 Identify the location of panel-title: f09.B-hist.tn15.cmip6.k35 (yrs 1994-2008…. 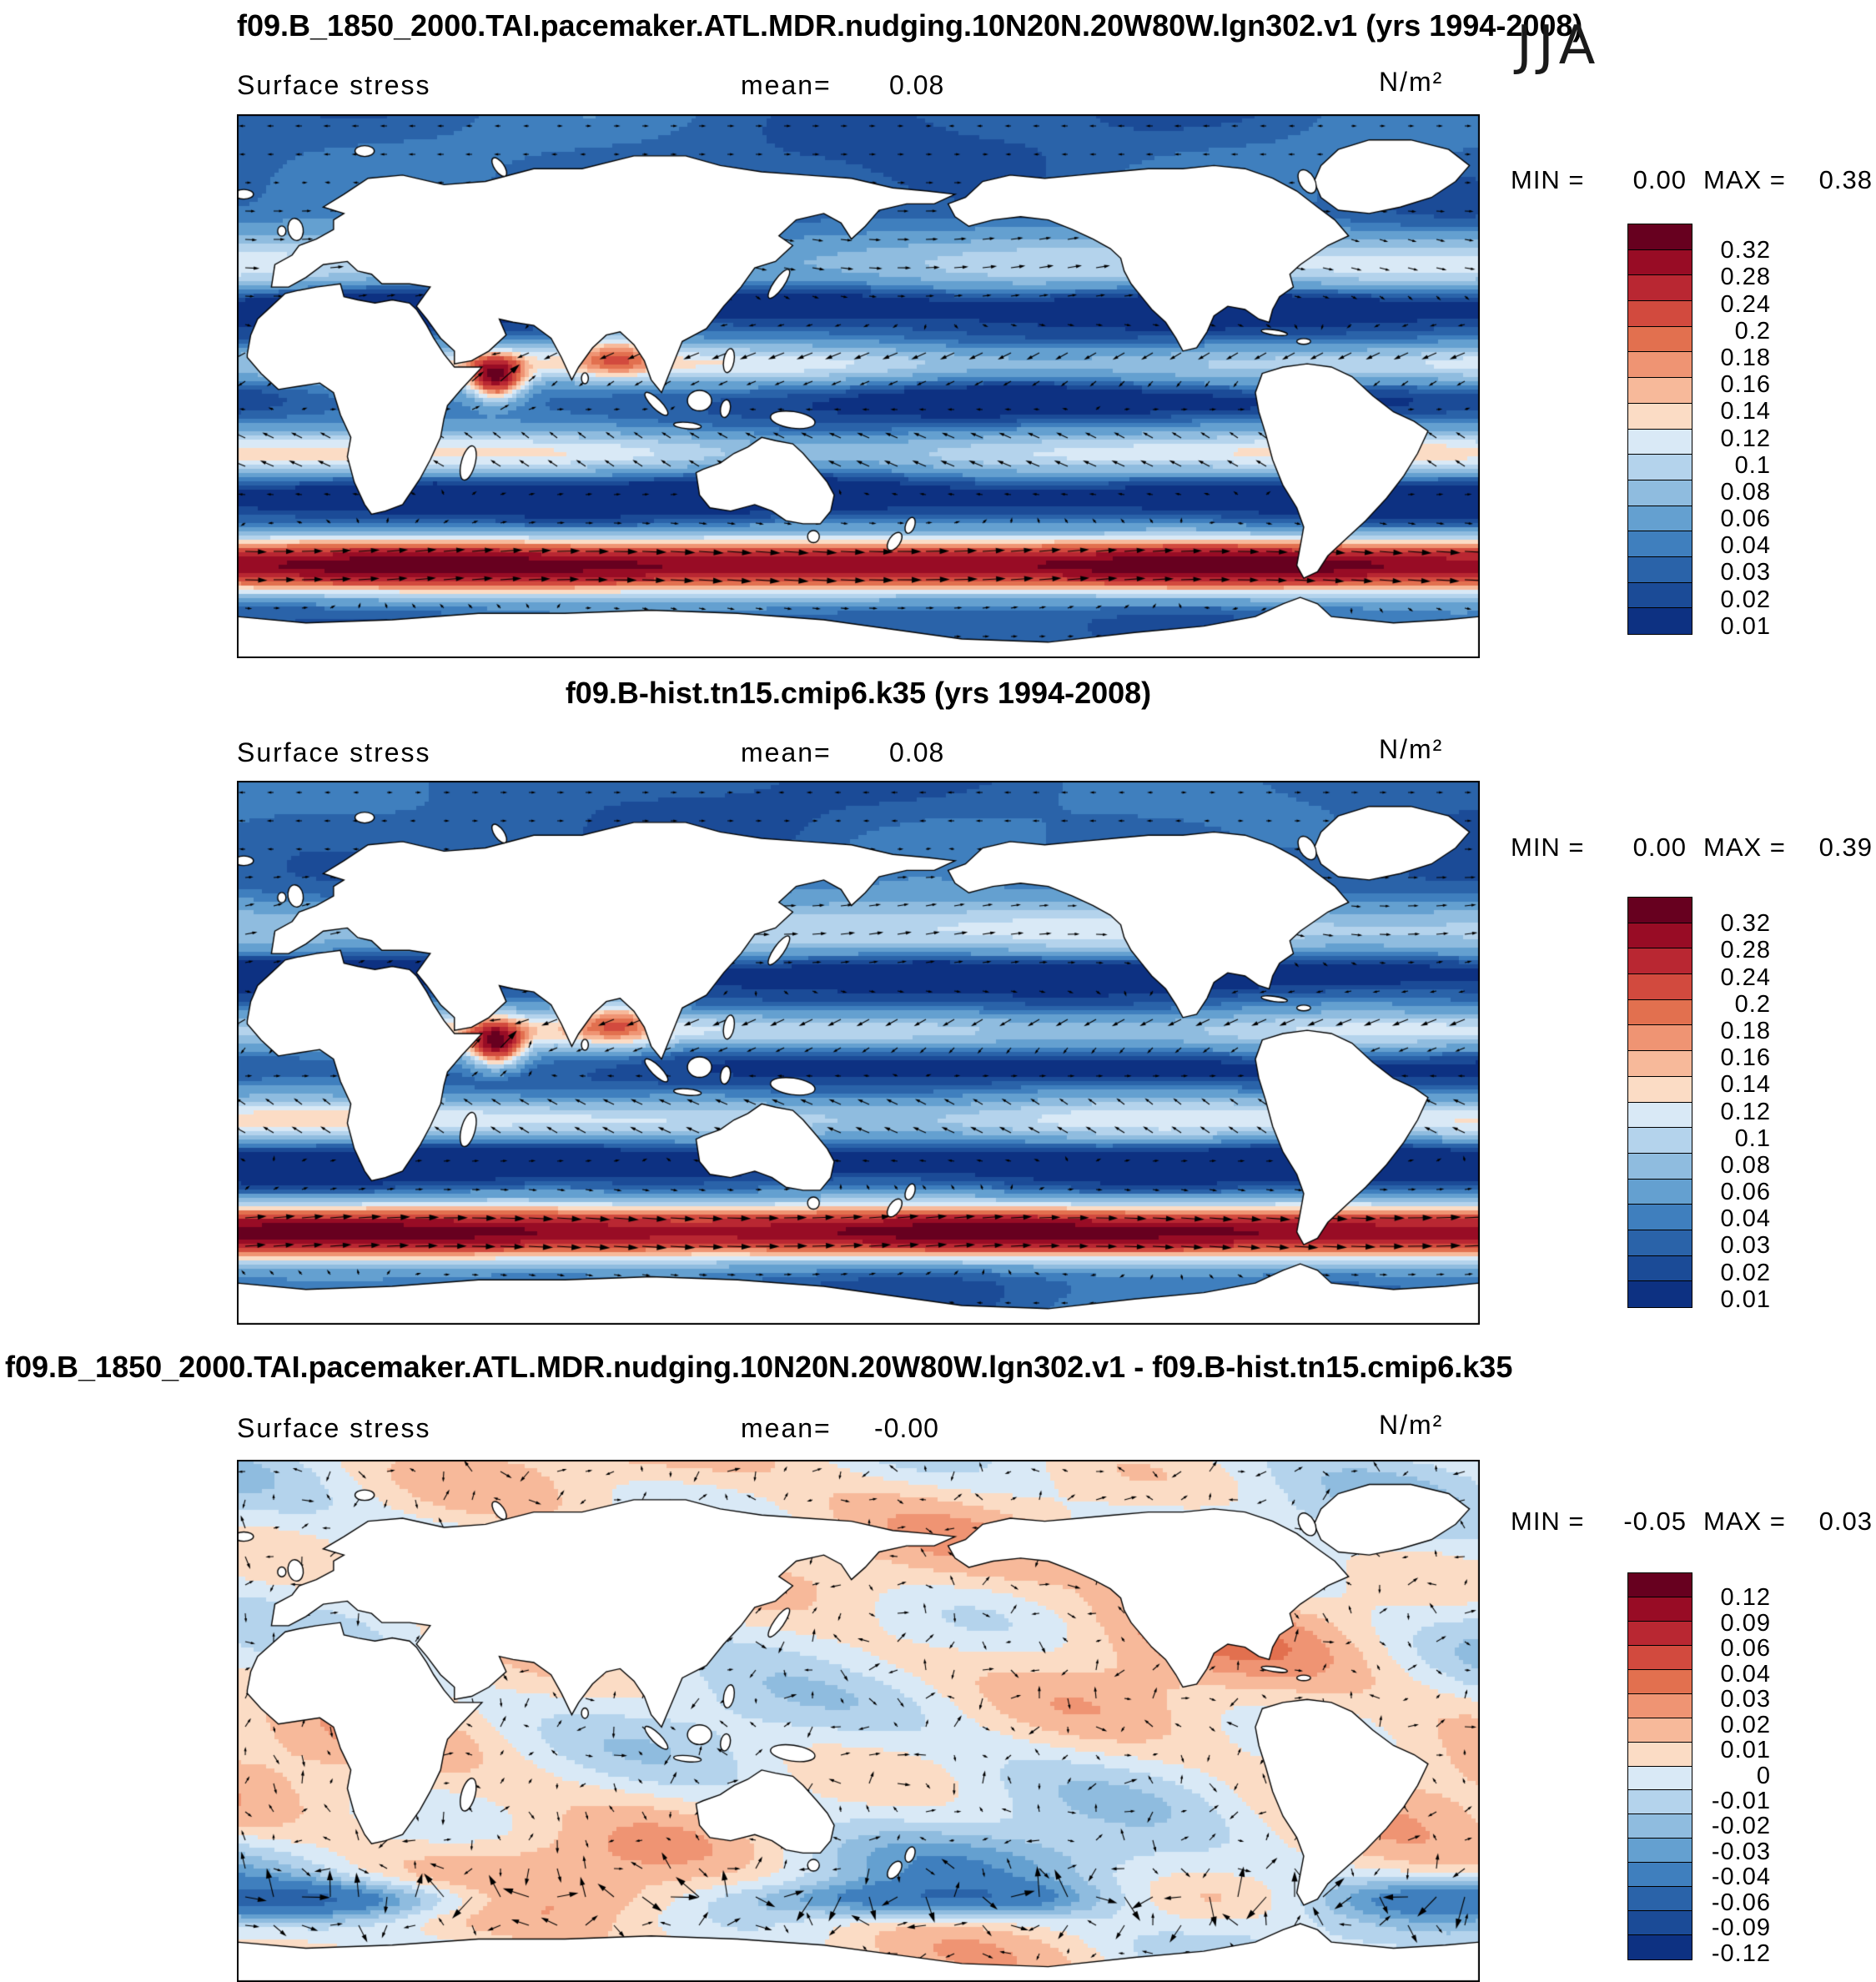
(859, 693).